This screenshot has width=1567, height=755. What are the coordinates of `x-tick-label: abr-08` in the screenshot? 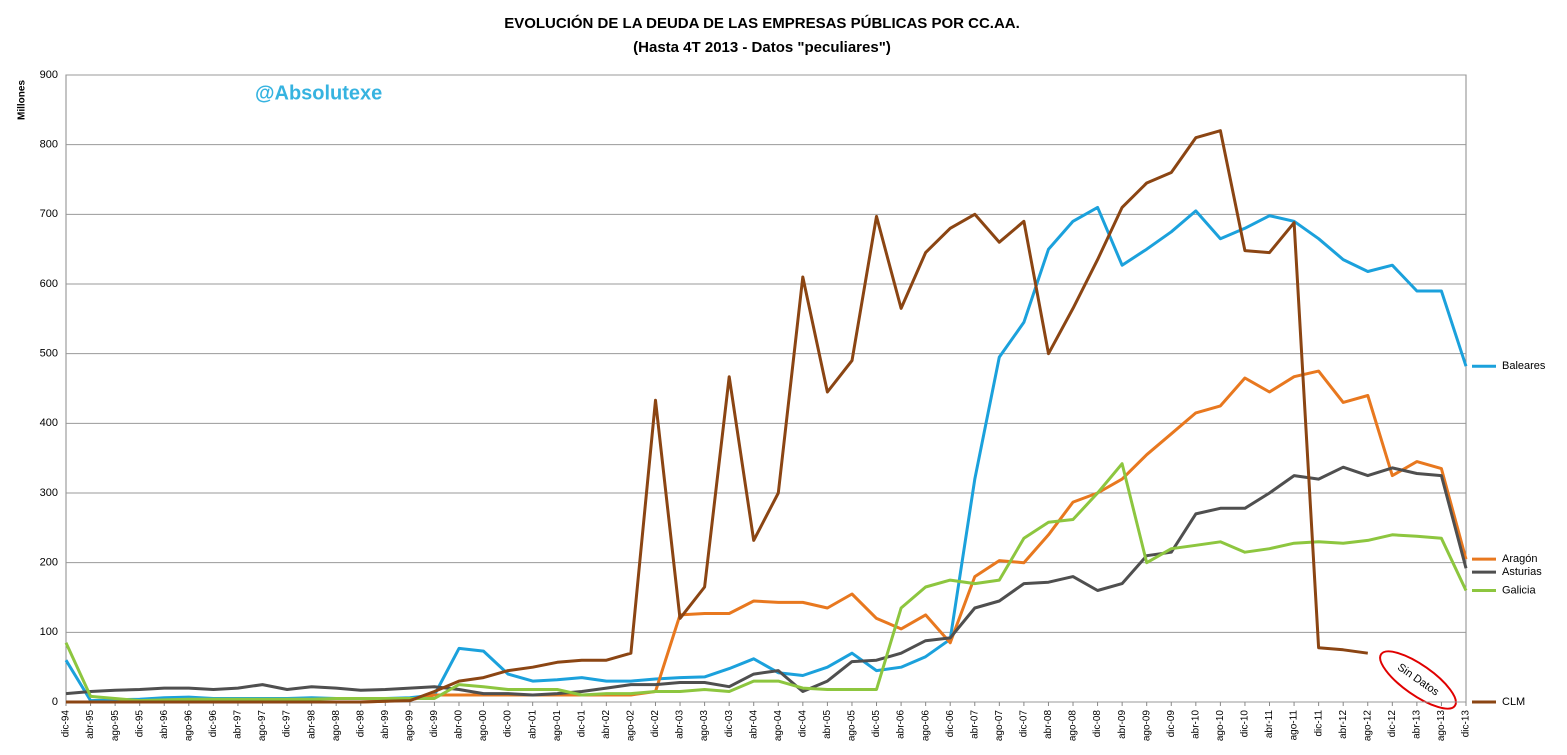 It's located at (1048, 724).